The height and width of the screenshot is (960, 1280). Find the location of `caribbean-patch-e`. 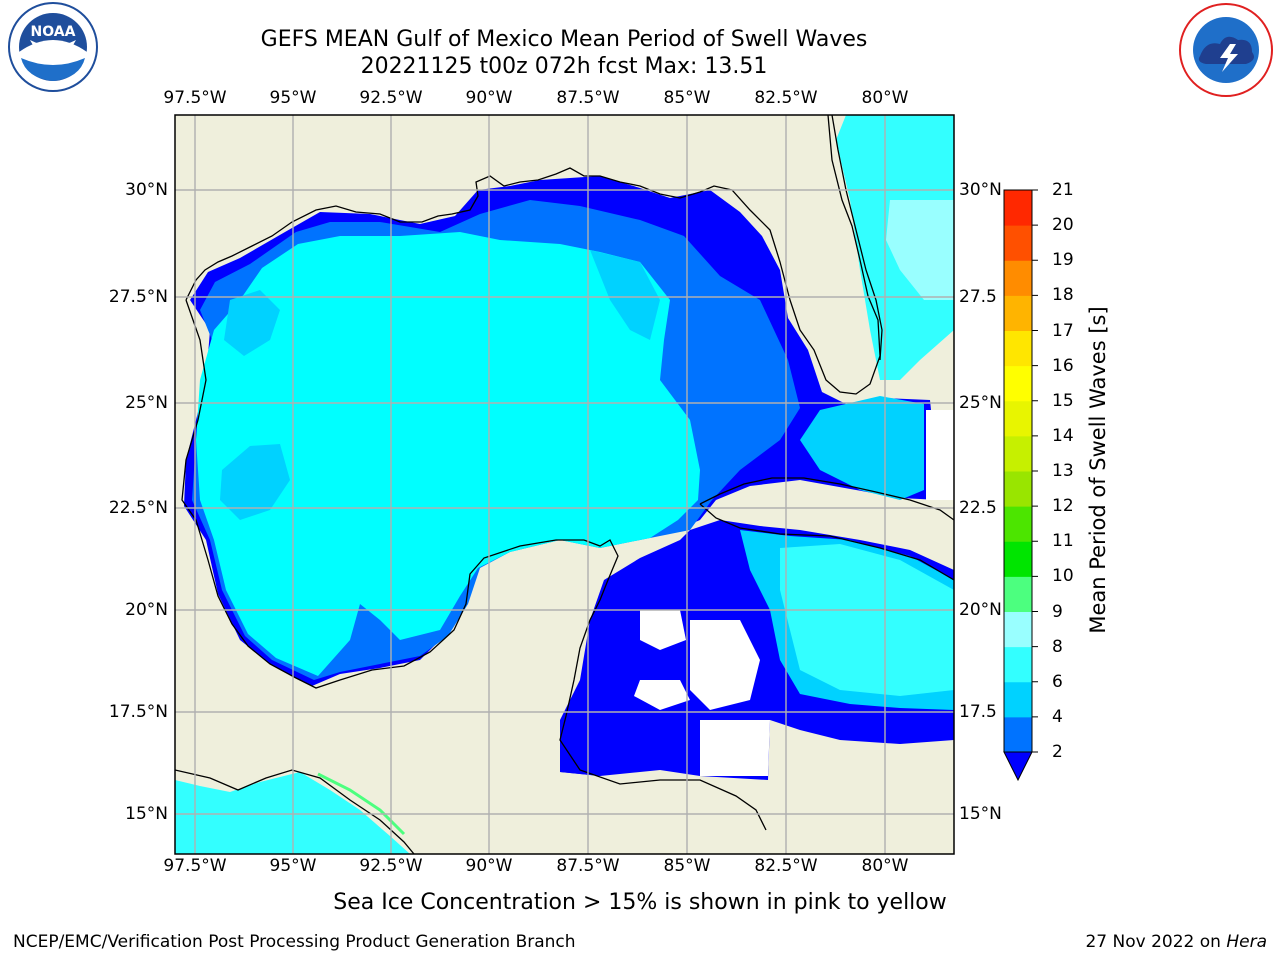

caribbean-patch-e is located at coordinates (590, 756).